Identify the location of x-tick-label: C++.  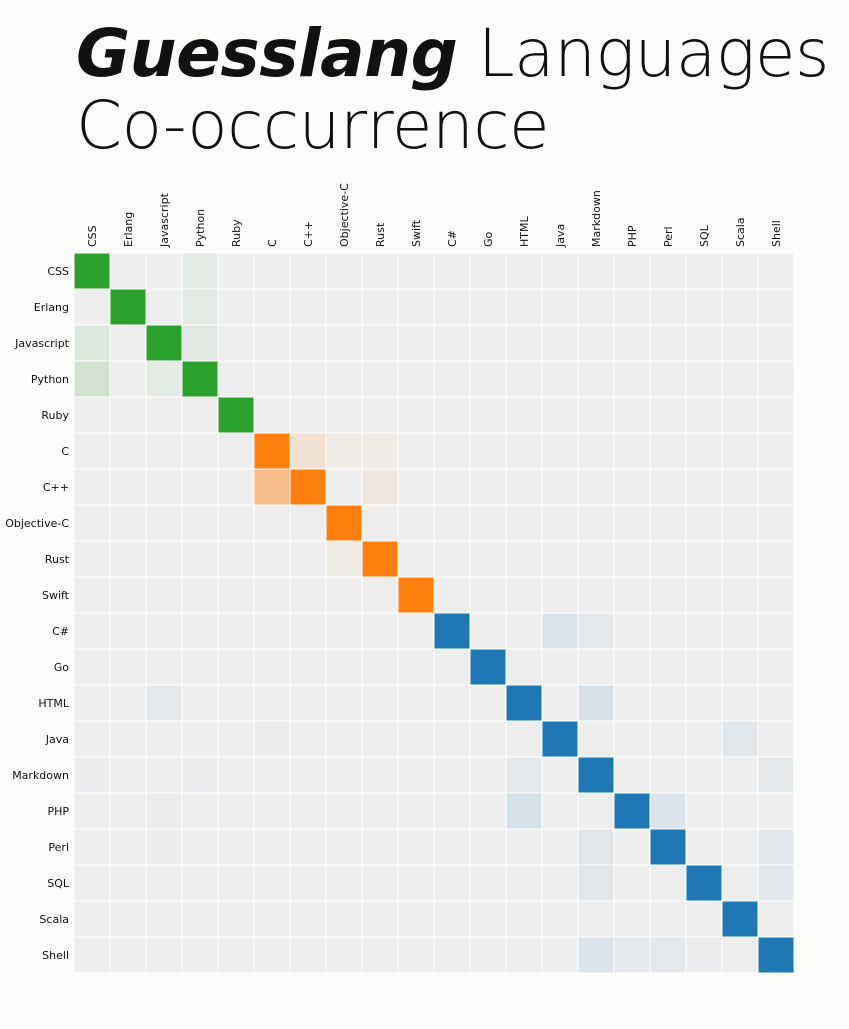
(308, 234).